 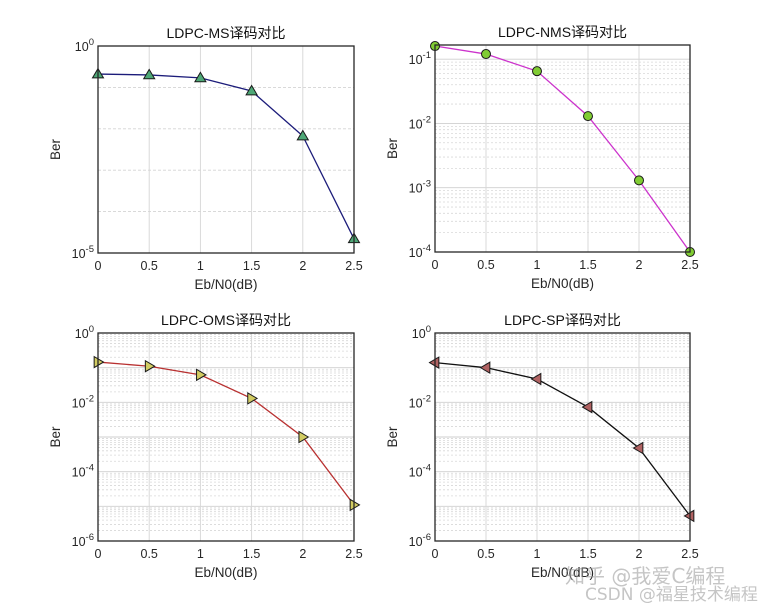 What do you see at coordinates (420, 187) in the screenshot?
I see `y-tick-label: 10⁻³` at bounding box center [420, 187].